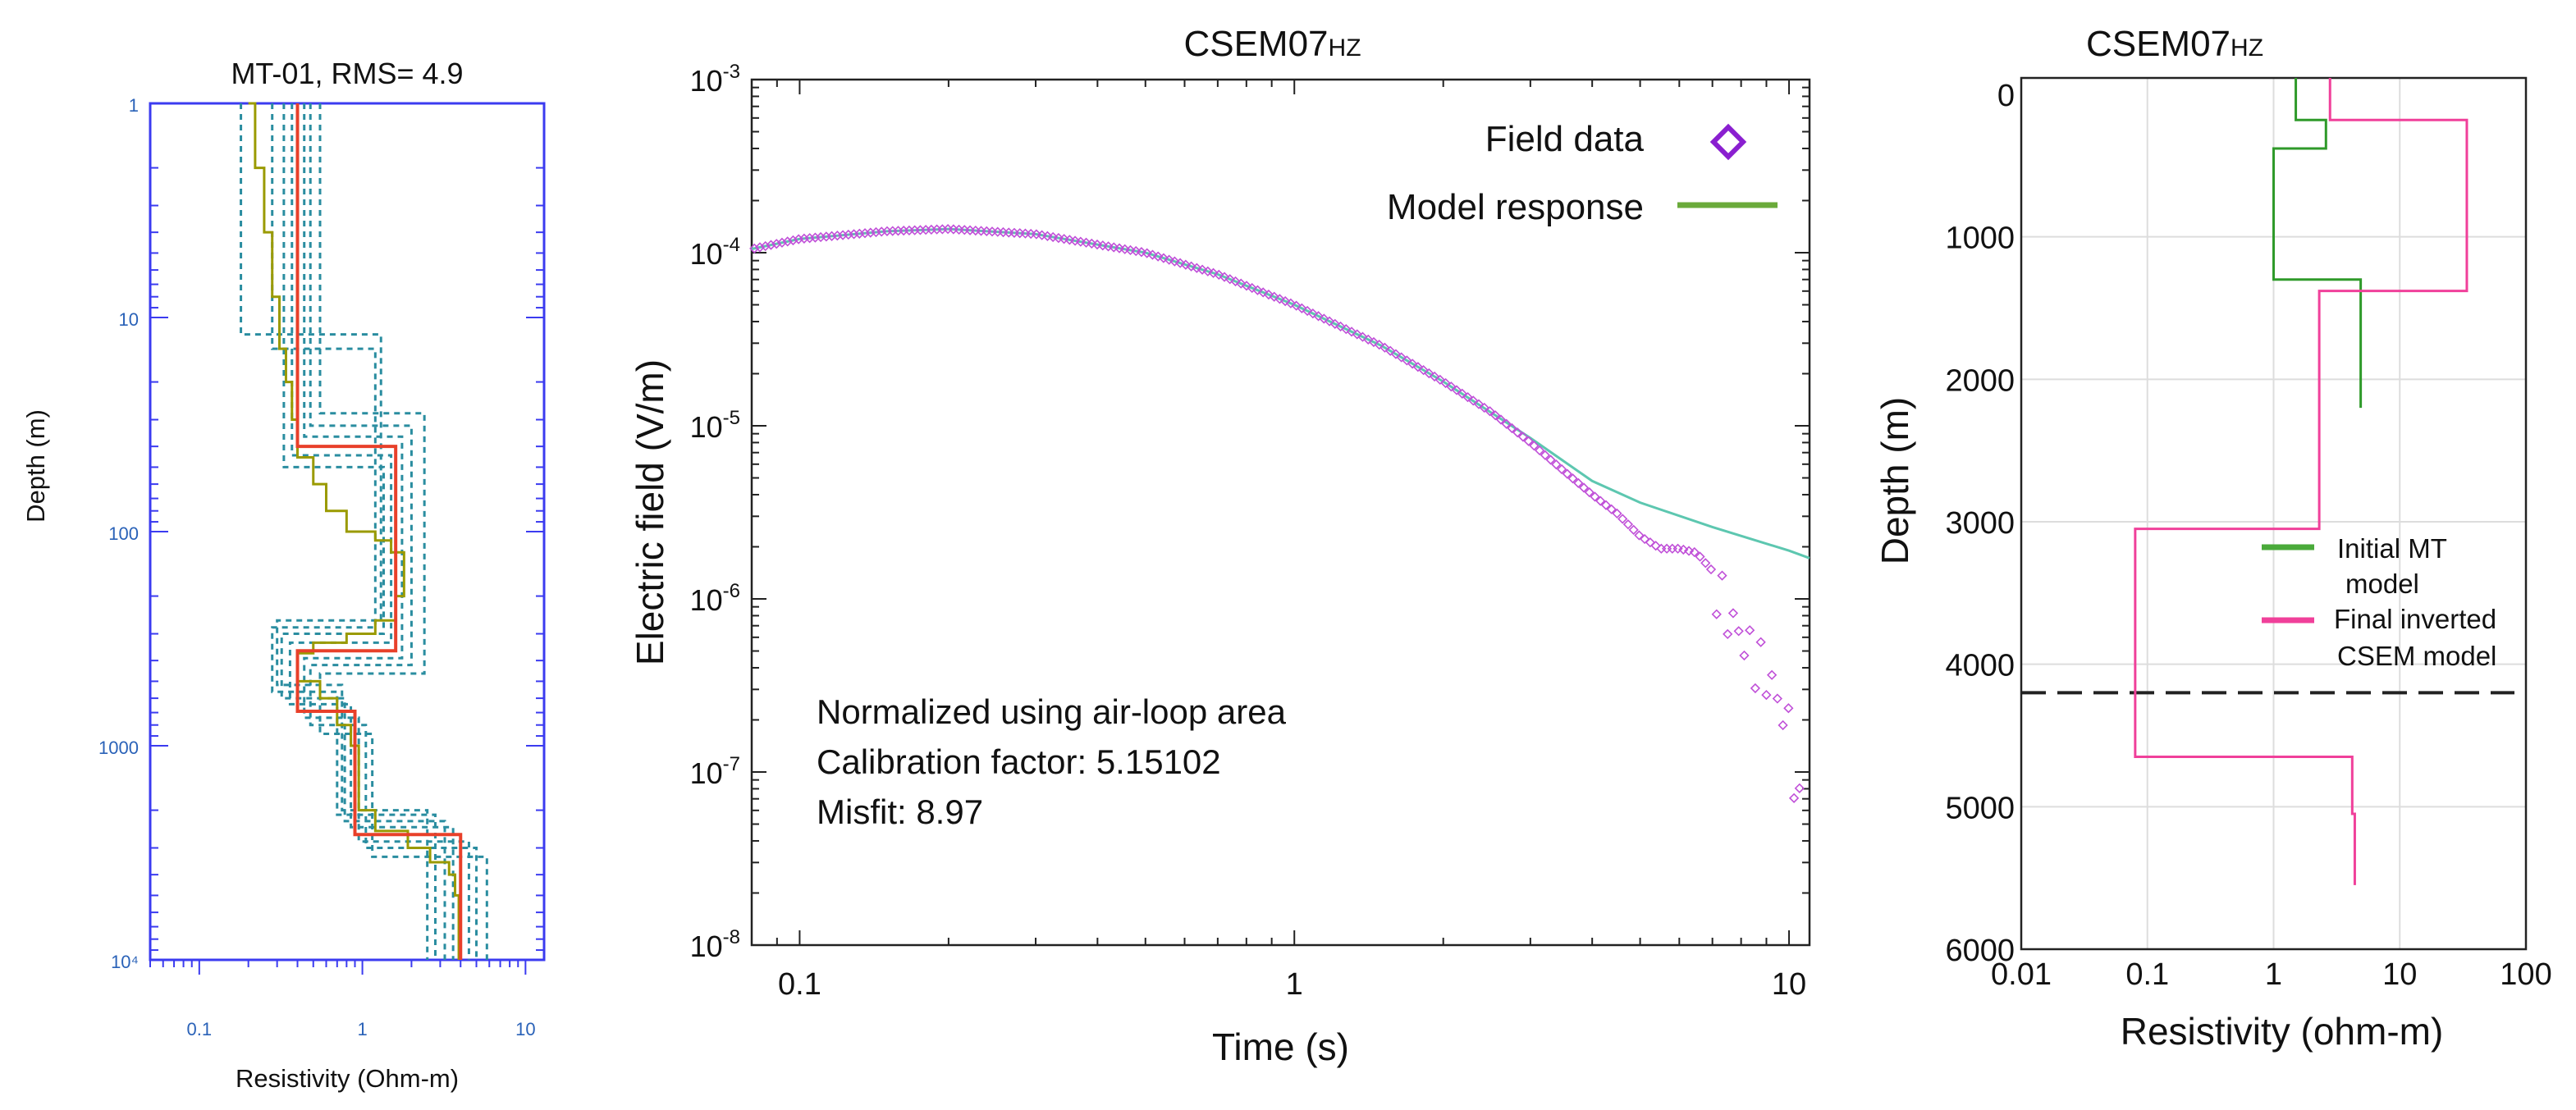  I want to click on csem-ytick-exp: -8, so click(731, 937).